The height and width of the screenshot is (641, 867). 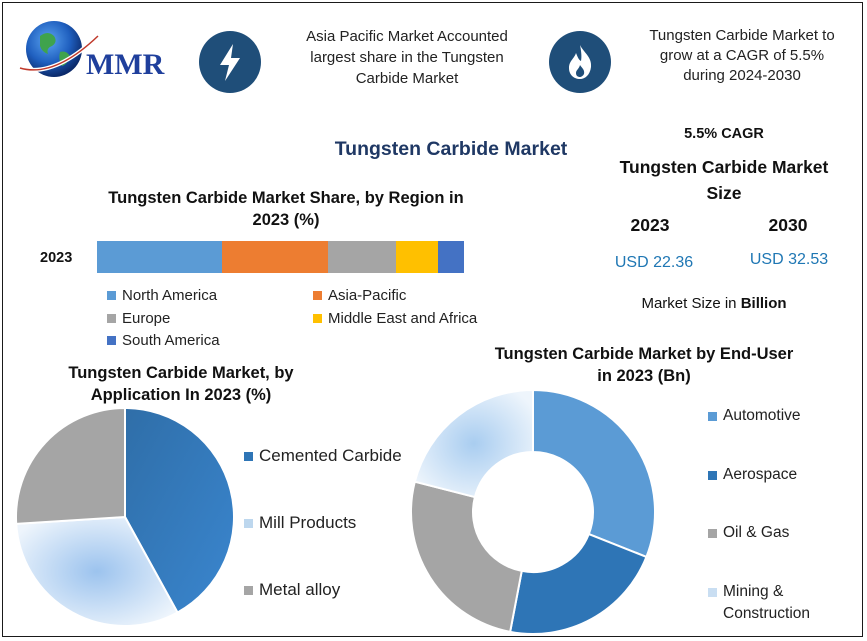 I want to click on legend-item-metal-alloy: Metal alloy, so click(x=292, y=590).